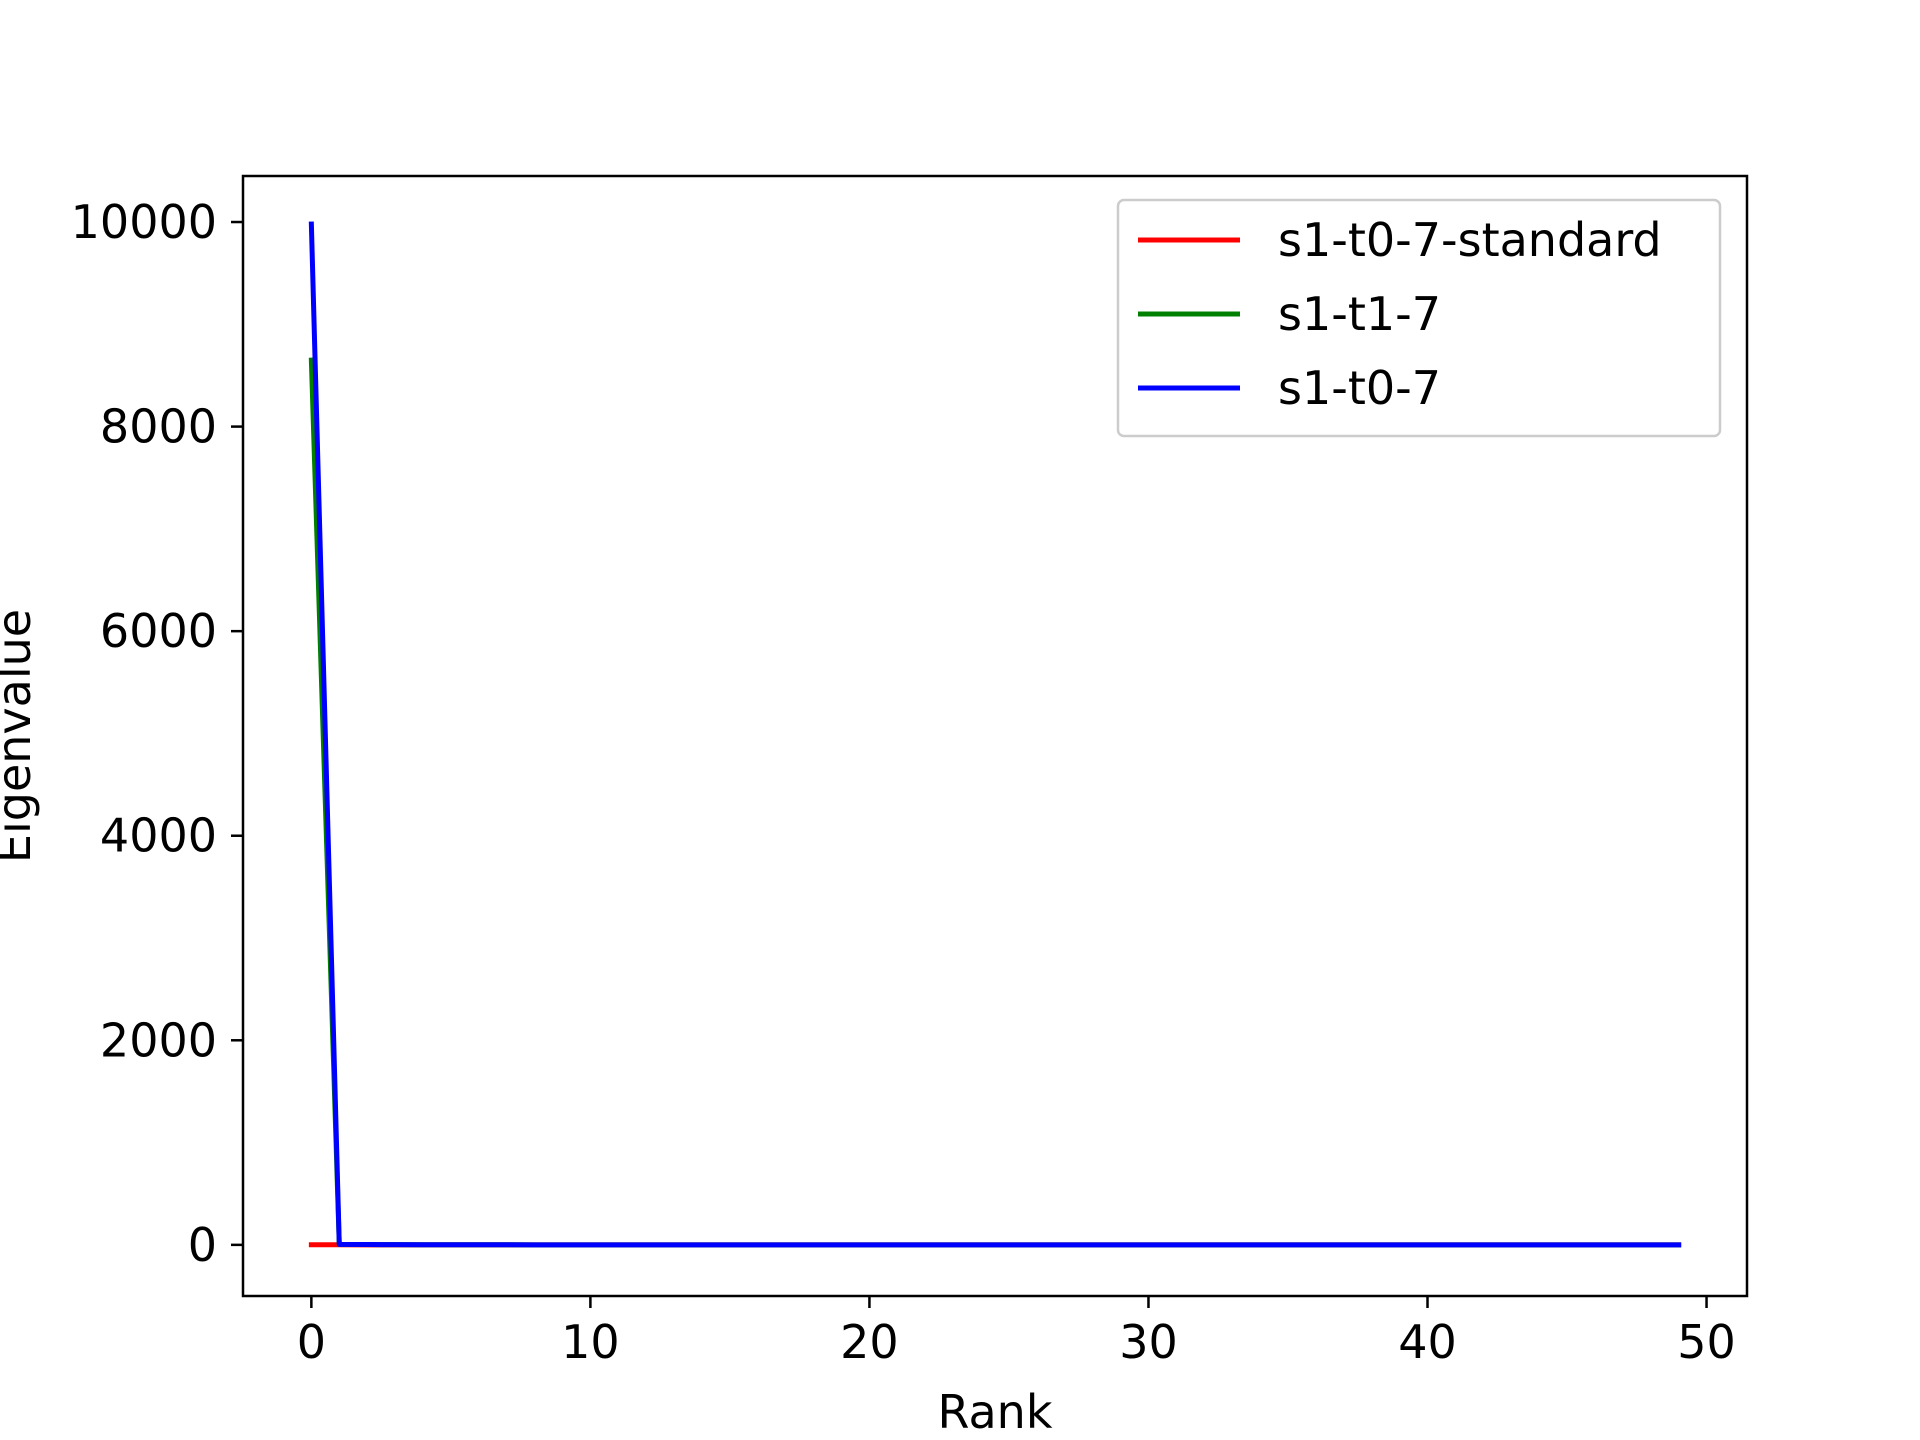 This screenshot has height=1440, width=1920. What do you see at coordinates (1148, 1342) in the screenshot?
I see `x-tick-label: 30` at bounding box center [1148, 1342].